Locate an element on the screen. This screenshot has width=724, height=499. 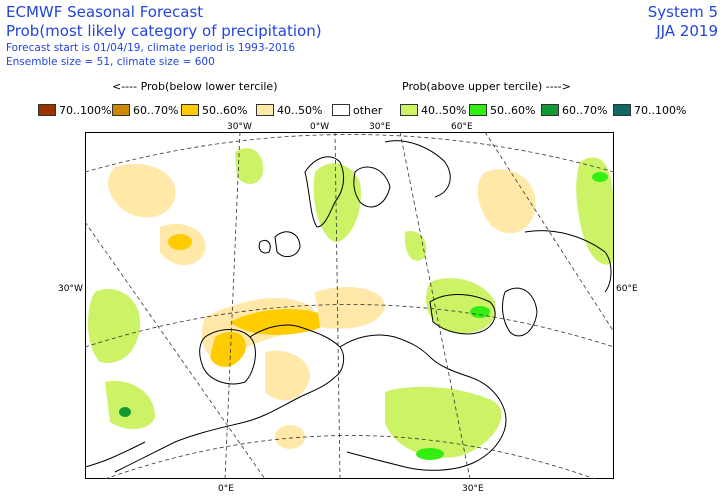
wet-core-azores is located at coordinates (125, 412).